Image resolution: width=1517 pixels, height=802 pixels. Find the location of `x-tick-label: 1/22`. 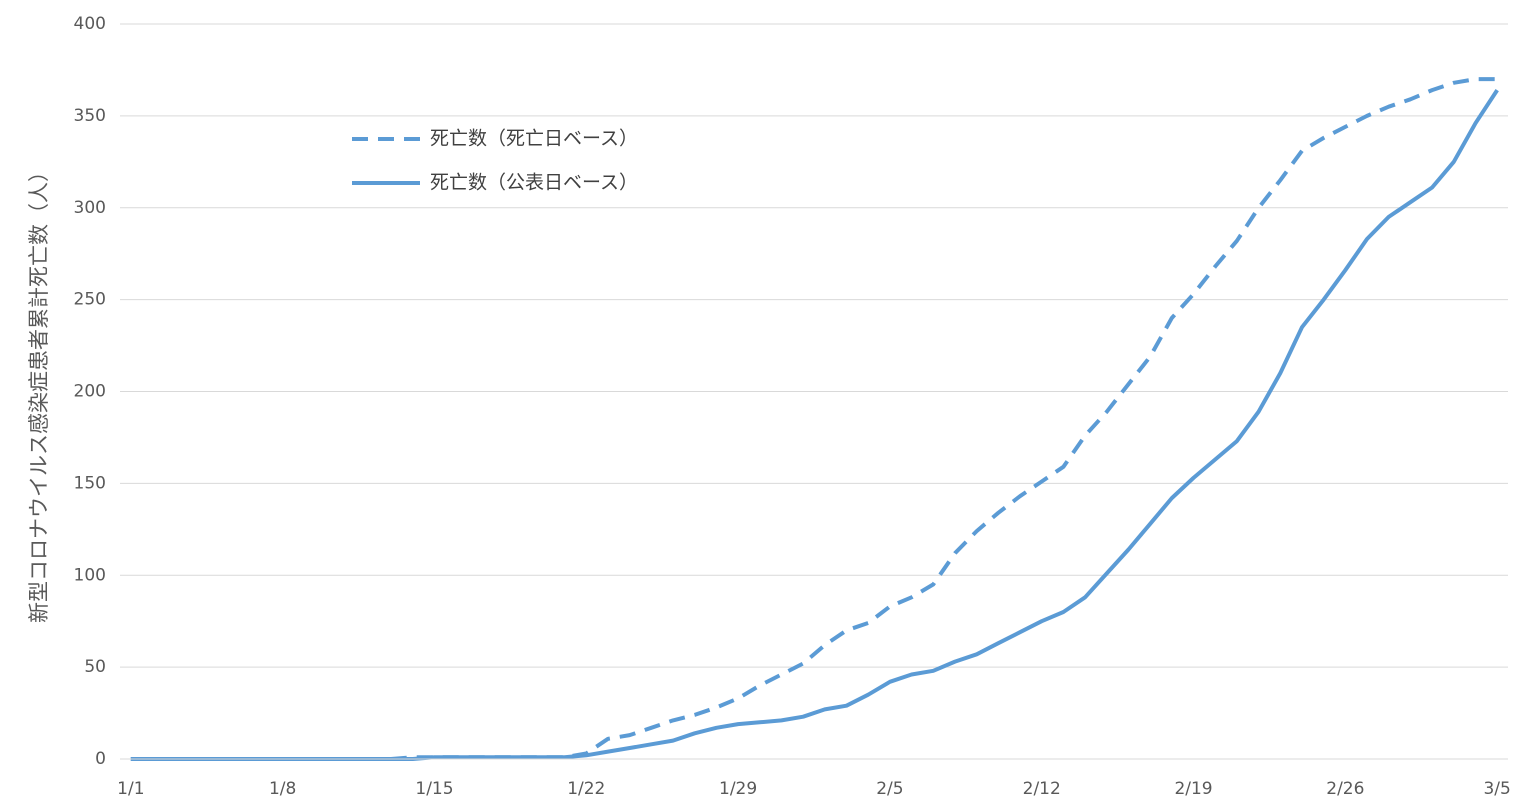

x-tick-label: 1/22 is located at coordinates (586, 789).